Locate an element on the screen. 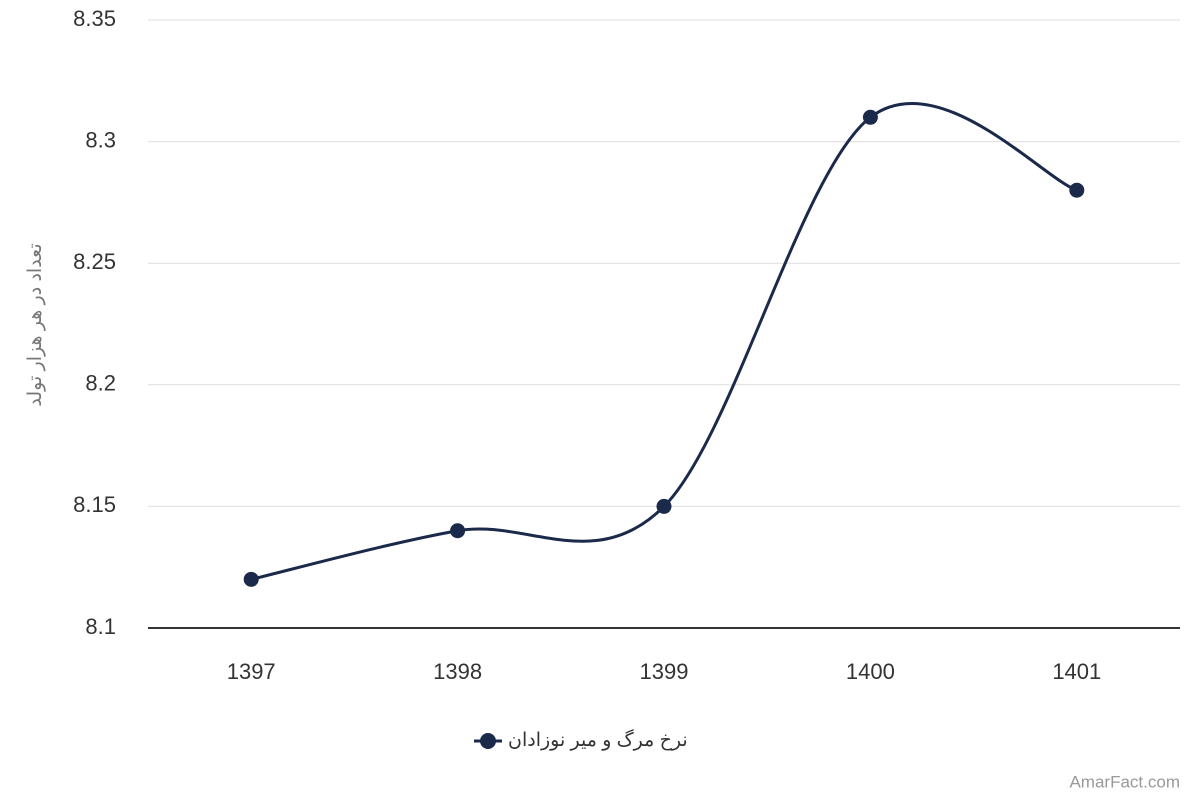 This screenshot has height=800, width=1200. x-tick-label: 1397 is located at coordinates (251, 671).